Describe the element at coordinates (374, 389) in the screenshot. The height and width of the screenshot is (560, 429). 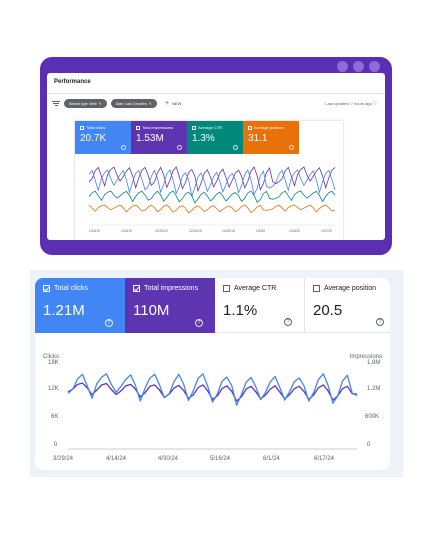
I see `y-tick-right: 1.2M` at that location.